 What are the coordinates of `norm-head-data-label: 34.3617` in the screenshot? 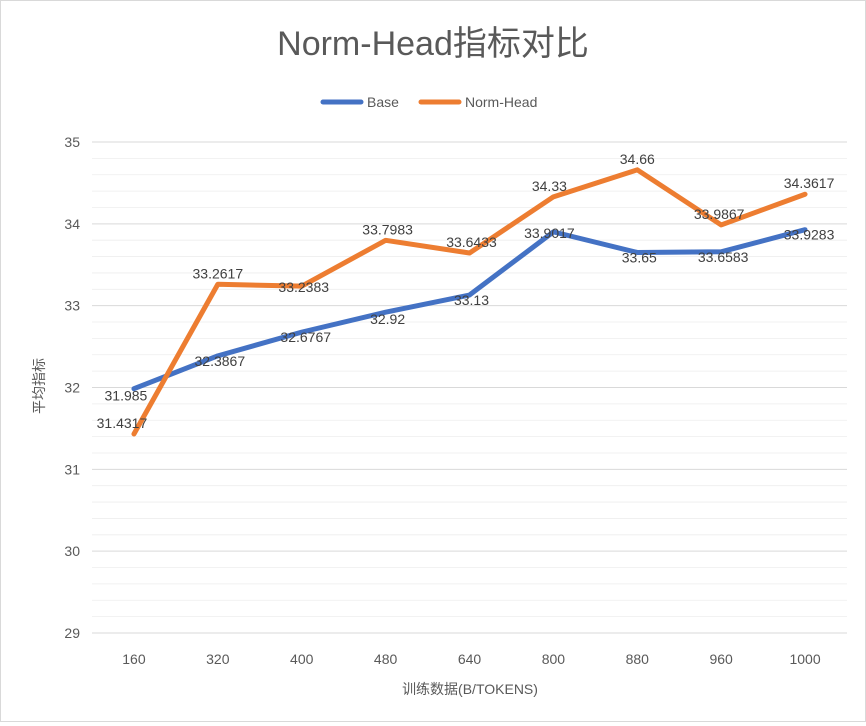 It's located at (809, 183).